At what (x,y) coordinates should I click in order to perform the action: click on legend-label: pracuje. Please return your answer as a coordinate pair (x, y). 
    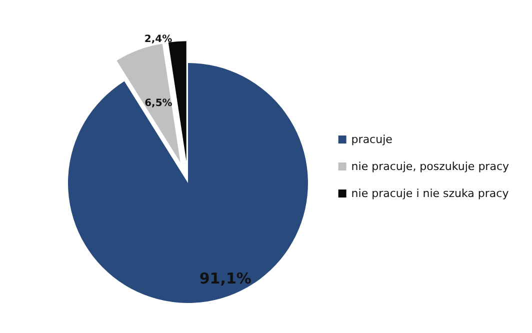
    Looking at the image, I should click on (372, 139).